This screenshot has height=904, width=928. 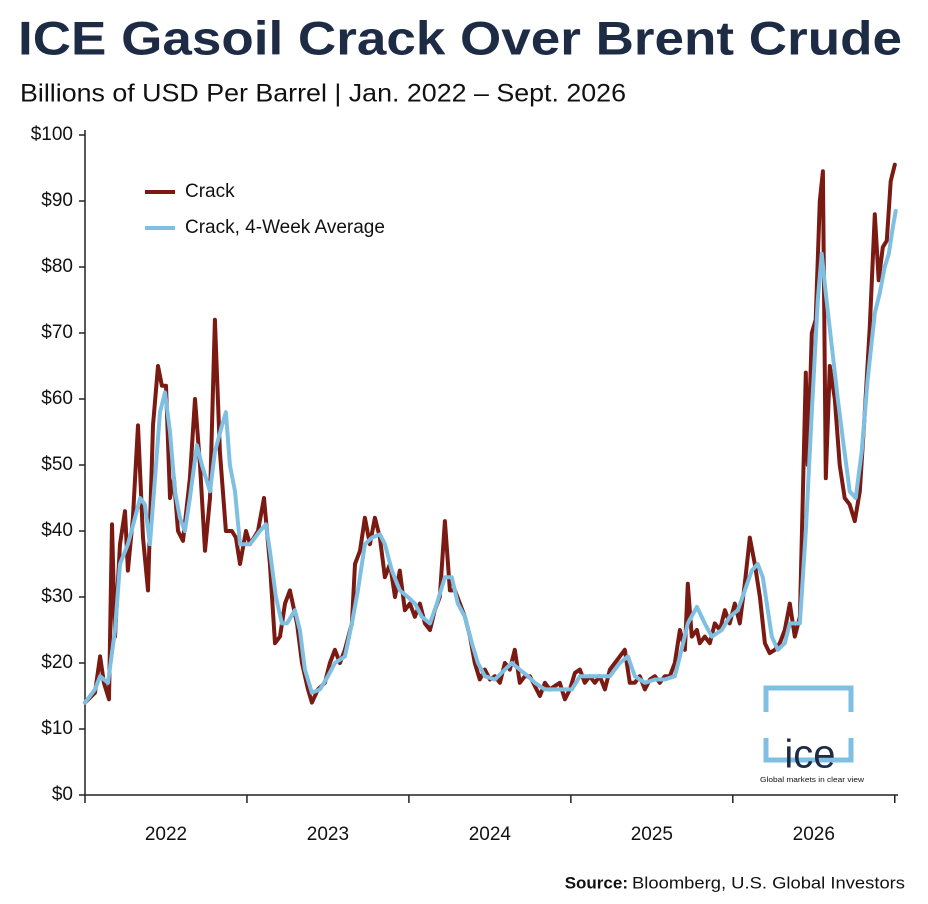 I want to click on legend-label: Crack, so click(x=210, y=191).